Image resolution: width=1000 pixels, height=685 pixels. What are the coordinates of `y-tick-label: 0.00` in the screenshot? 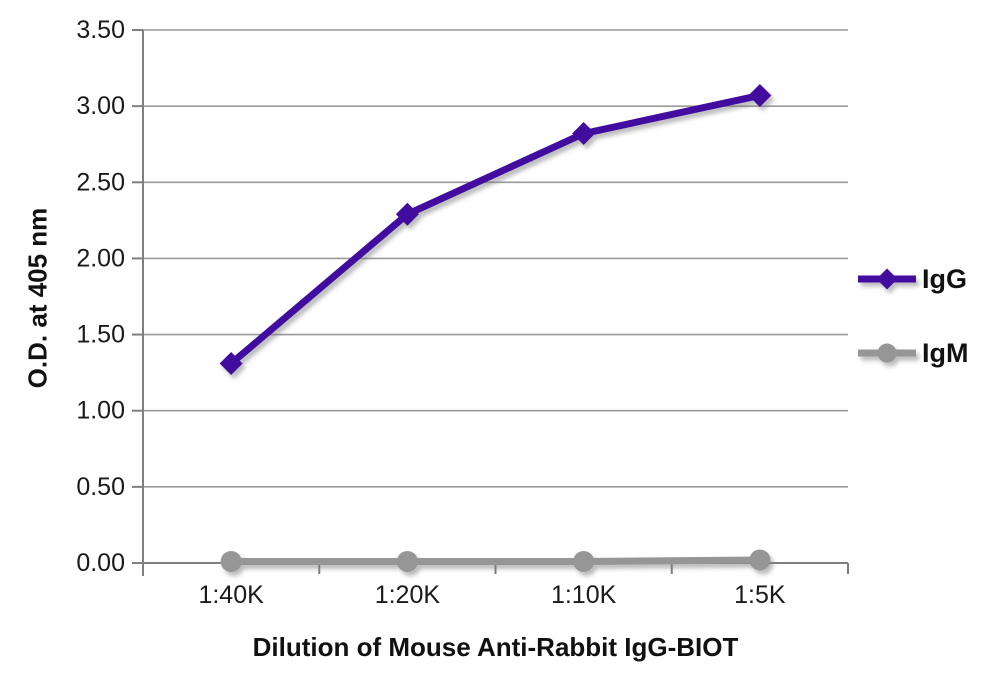 It's located at (100, 563).